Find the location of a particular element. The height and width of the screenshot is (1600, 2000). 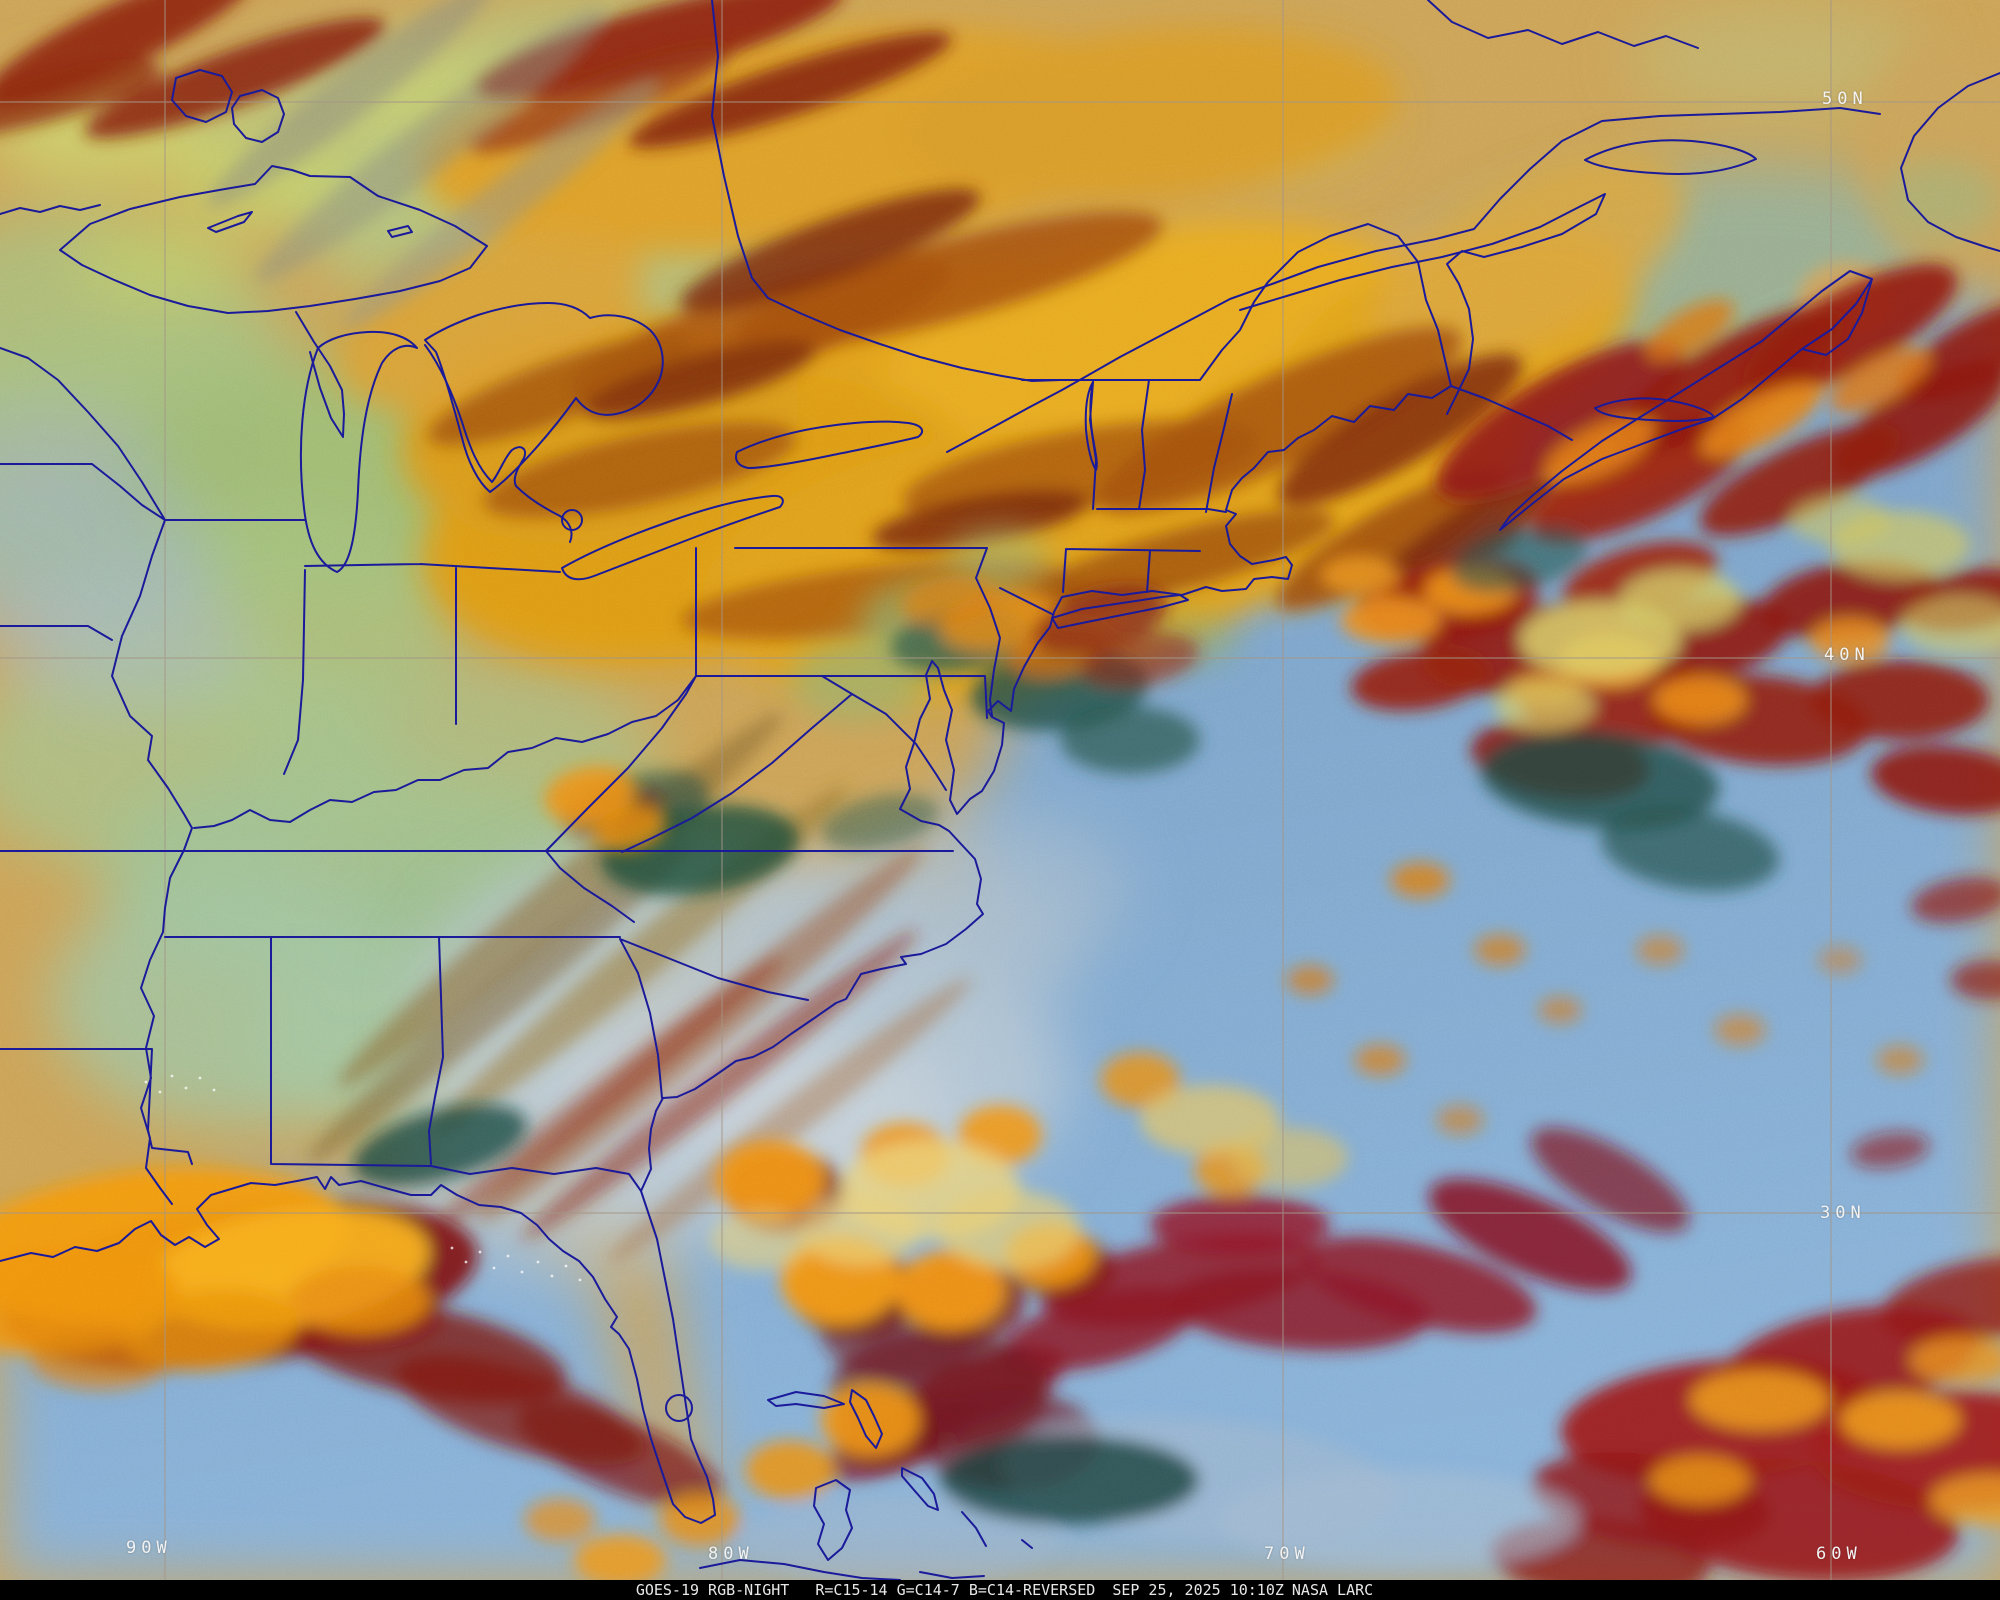

lat-label-50n: 50N is located at coordinates (1845, 99).